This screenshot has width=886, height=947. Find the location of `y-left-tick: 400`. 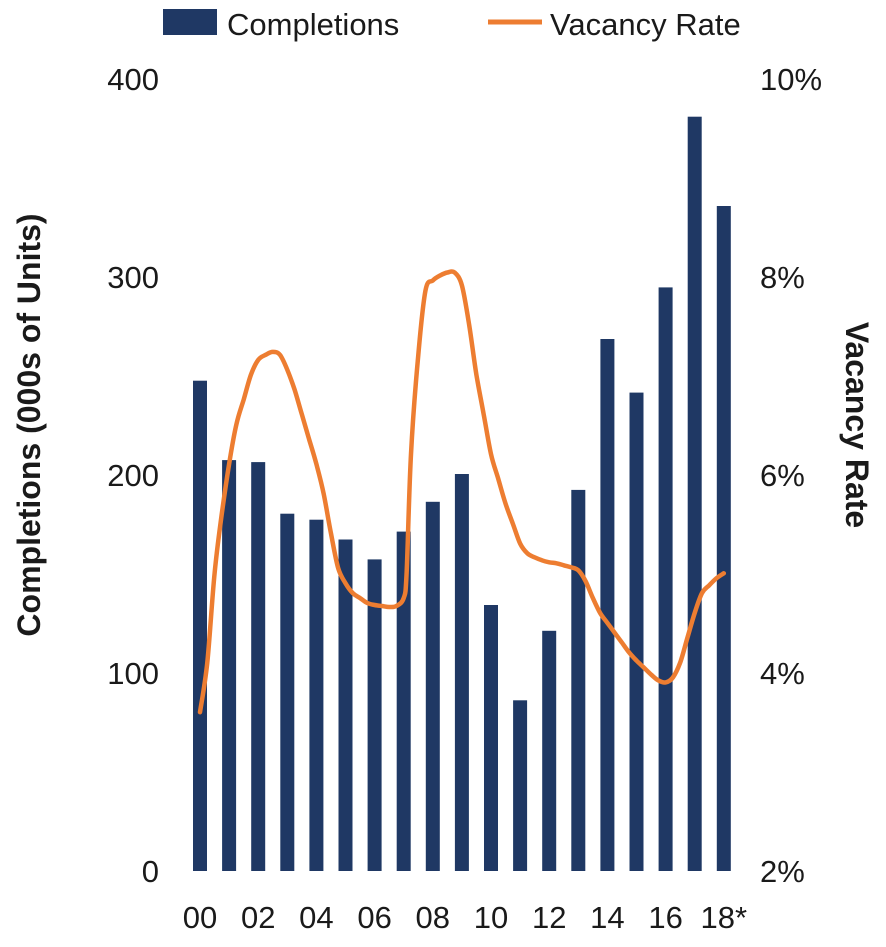

y-left-tick: 400 is located at coordinates (133, 79).